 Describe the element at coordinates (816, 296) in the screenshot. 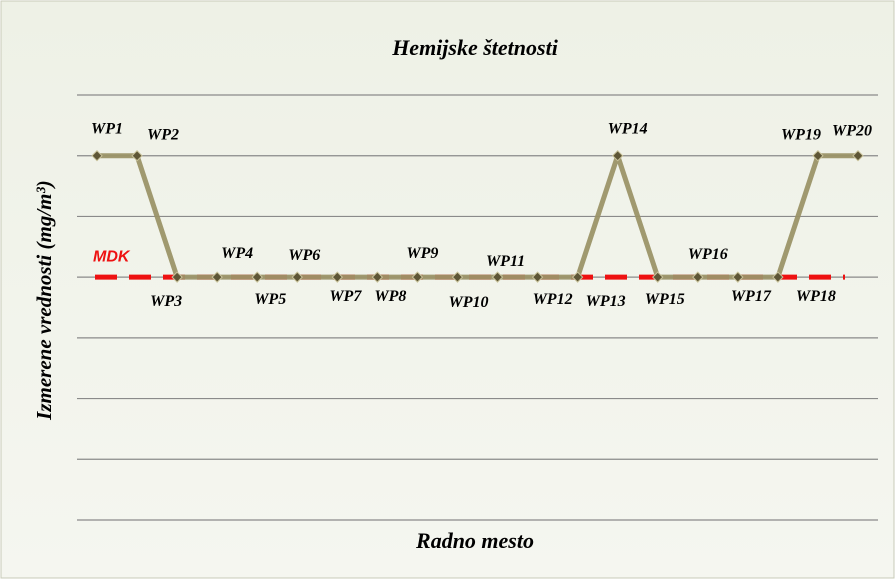

I see `category-label: WP18` at that location.